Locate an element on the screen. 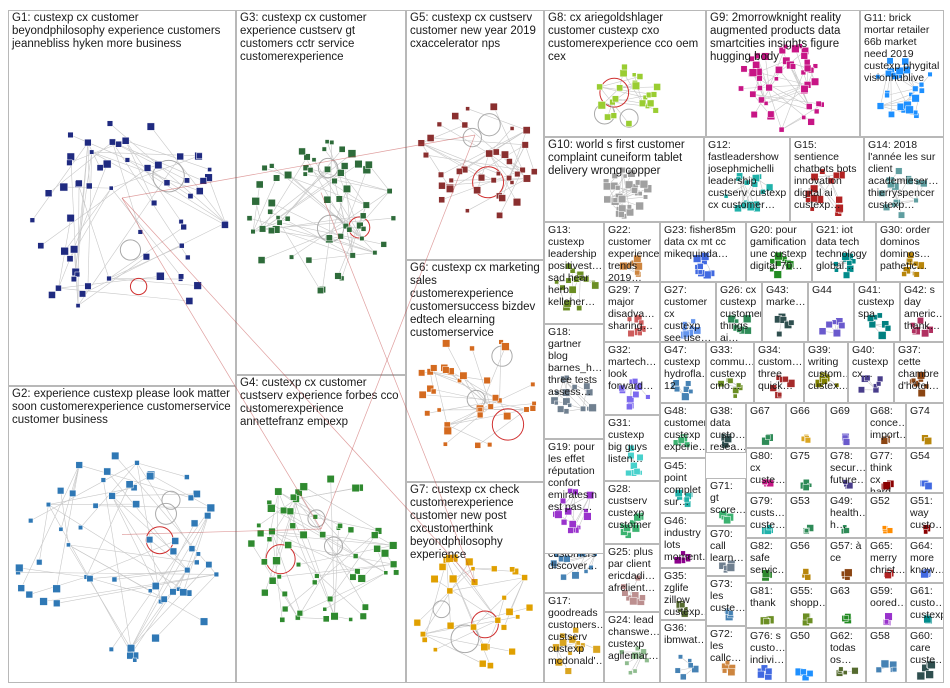  self-loop is located at coordinates (130, 250).